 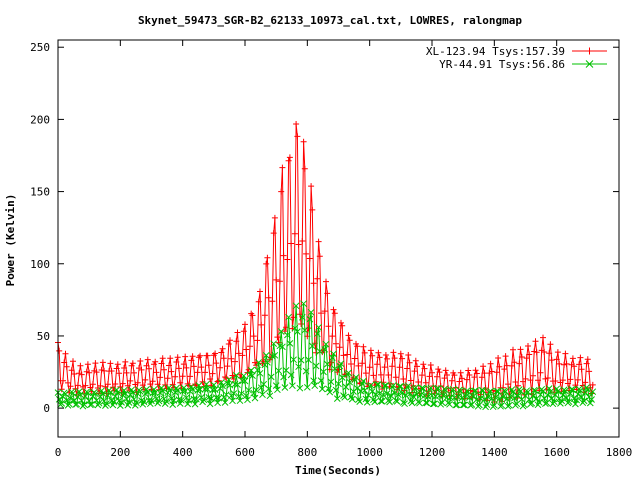 I want to click on x-tick-label: 400, so click(x=183, y=452).